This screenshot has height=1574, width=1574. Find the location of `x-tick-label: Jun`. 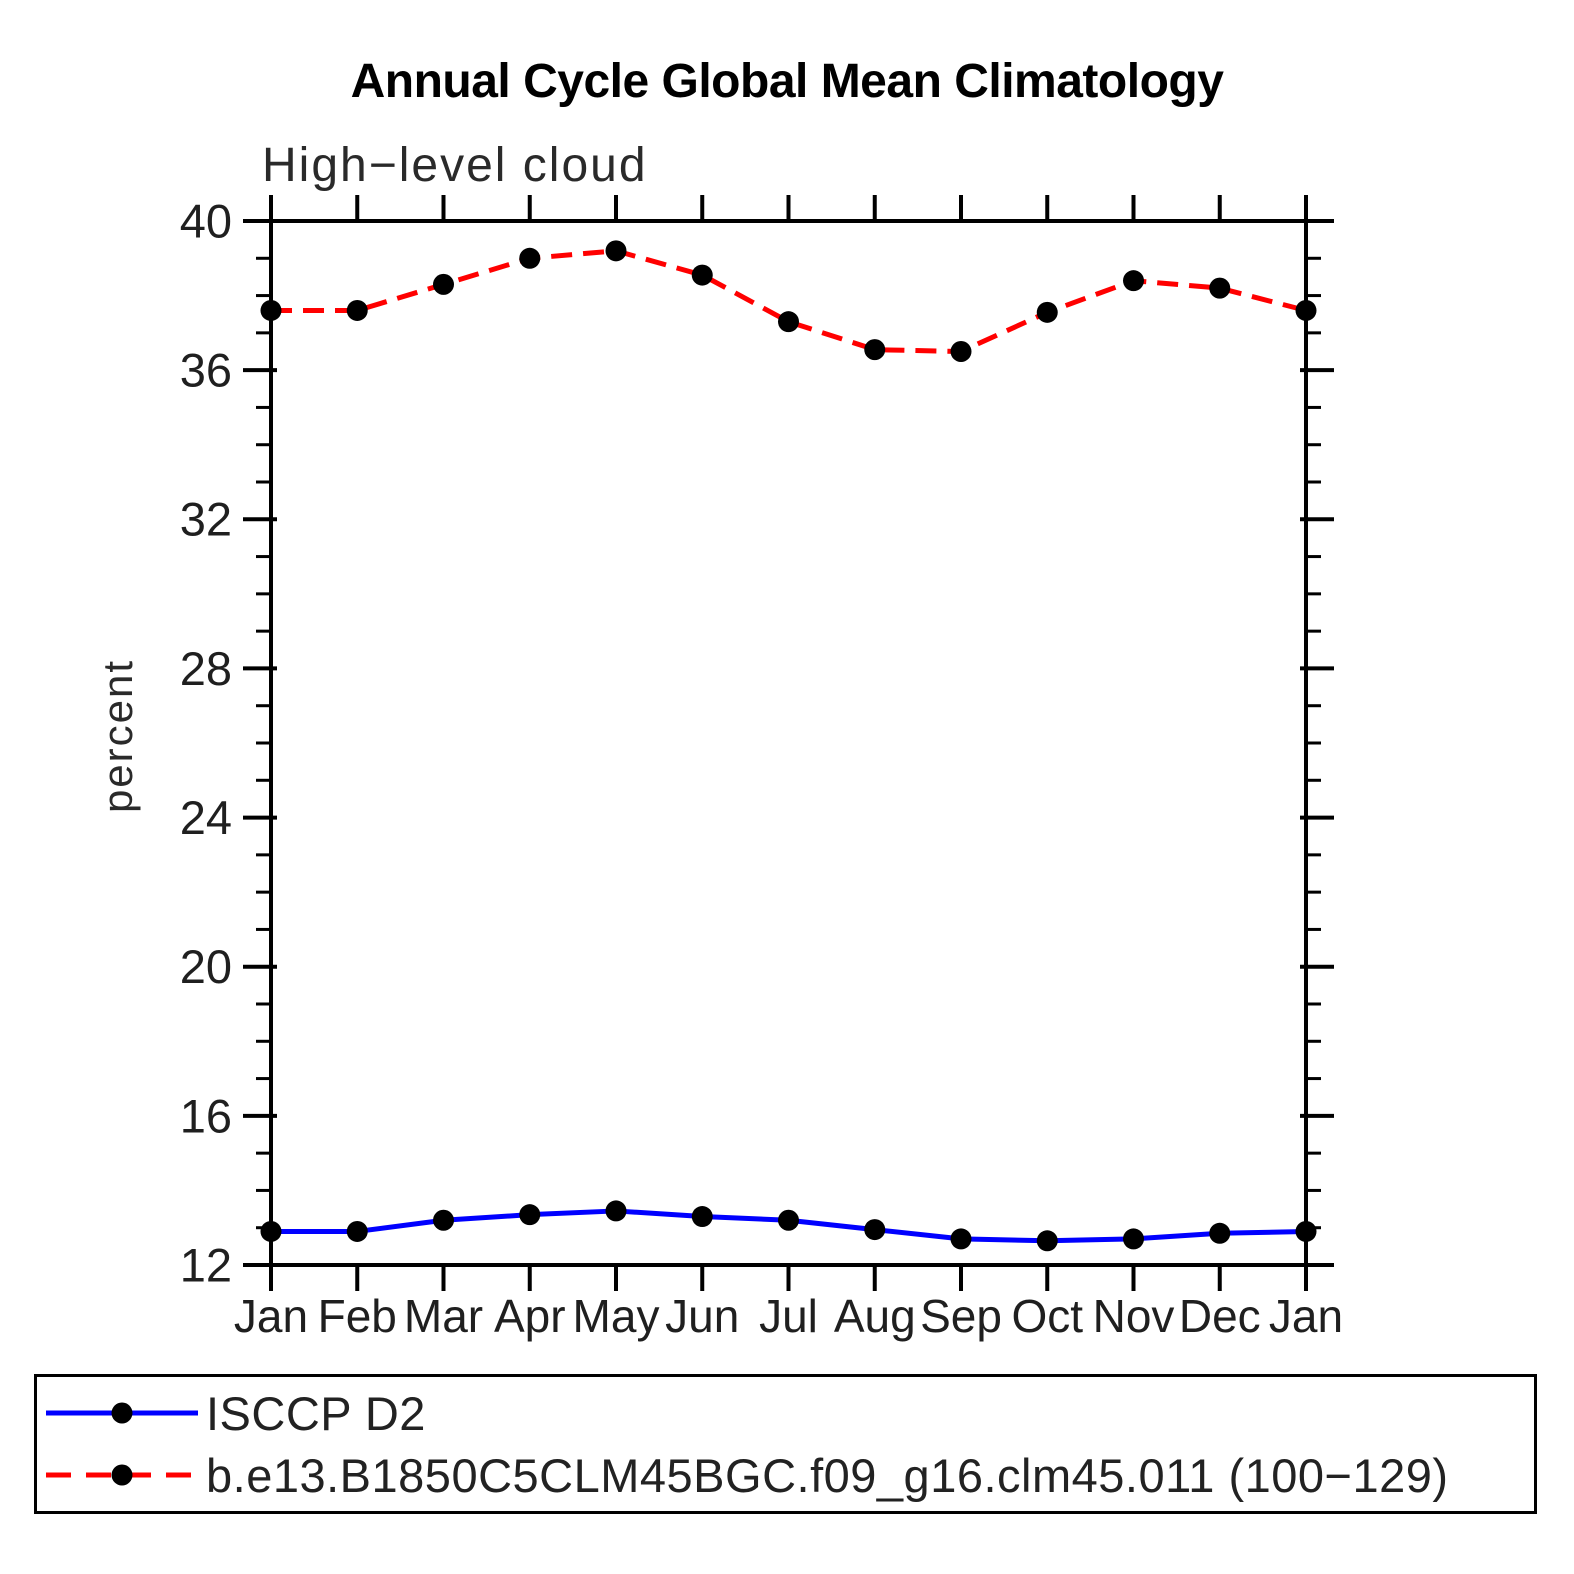

x-tick-label: Jun is located at coordinates (702, 1316).